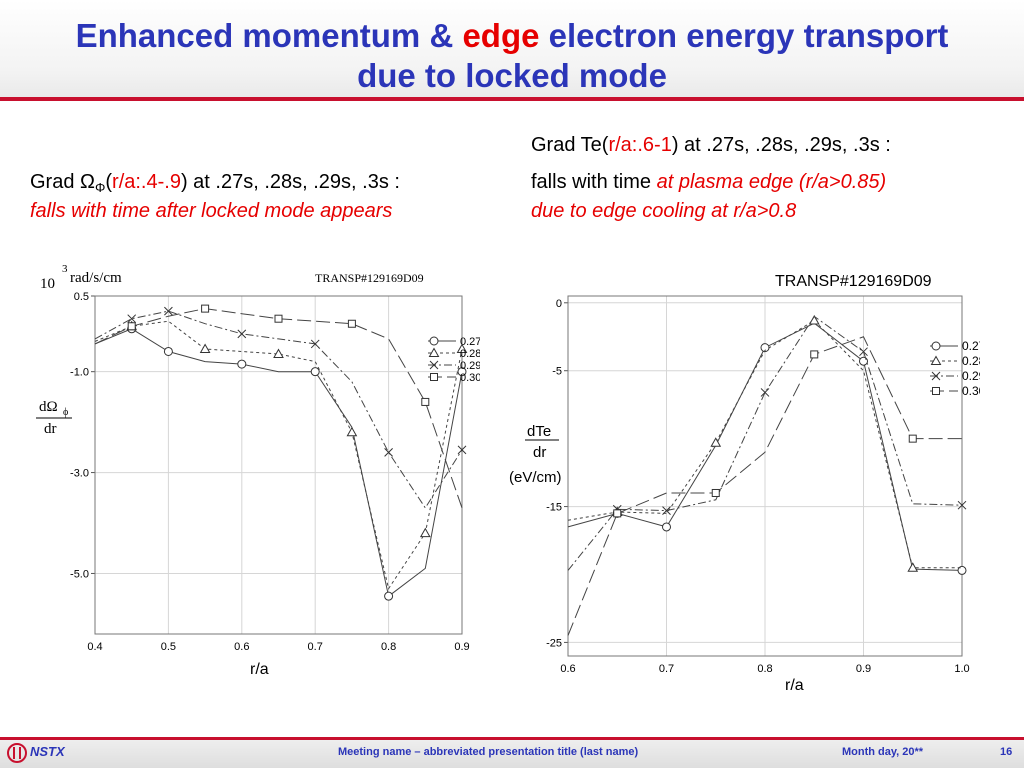  I want to click on chart2-series-line, so click(764, 444).